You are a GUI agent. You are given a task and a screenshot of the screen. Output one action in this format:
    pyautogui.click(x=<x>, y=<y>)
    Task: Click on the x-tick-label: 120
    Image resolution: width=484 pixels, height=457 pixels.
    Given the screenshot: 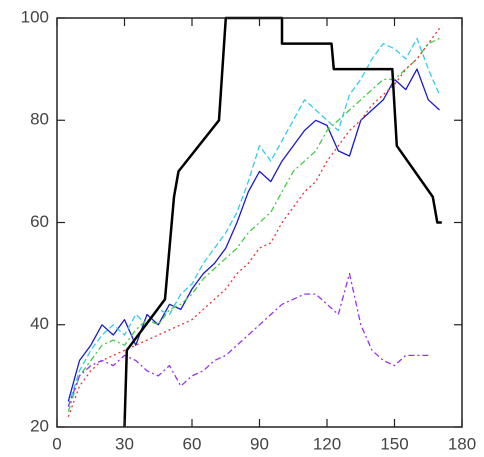 What is the action you would take?
    pyautogui.click(x=327, y=443)
    